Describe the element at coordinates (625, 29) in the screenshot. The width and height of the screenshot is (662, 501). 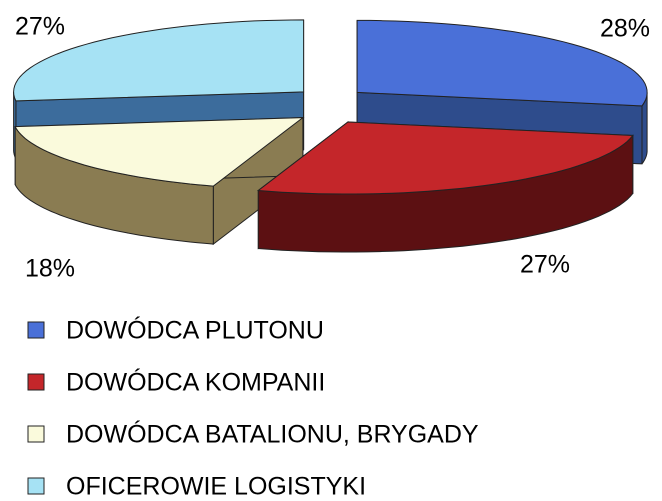
I see `data-label: 28%` at that location.